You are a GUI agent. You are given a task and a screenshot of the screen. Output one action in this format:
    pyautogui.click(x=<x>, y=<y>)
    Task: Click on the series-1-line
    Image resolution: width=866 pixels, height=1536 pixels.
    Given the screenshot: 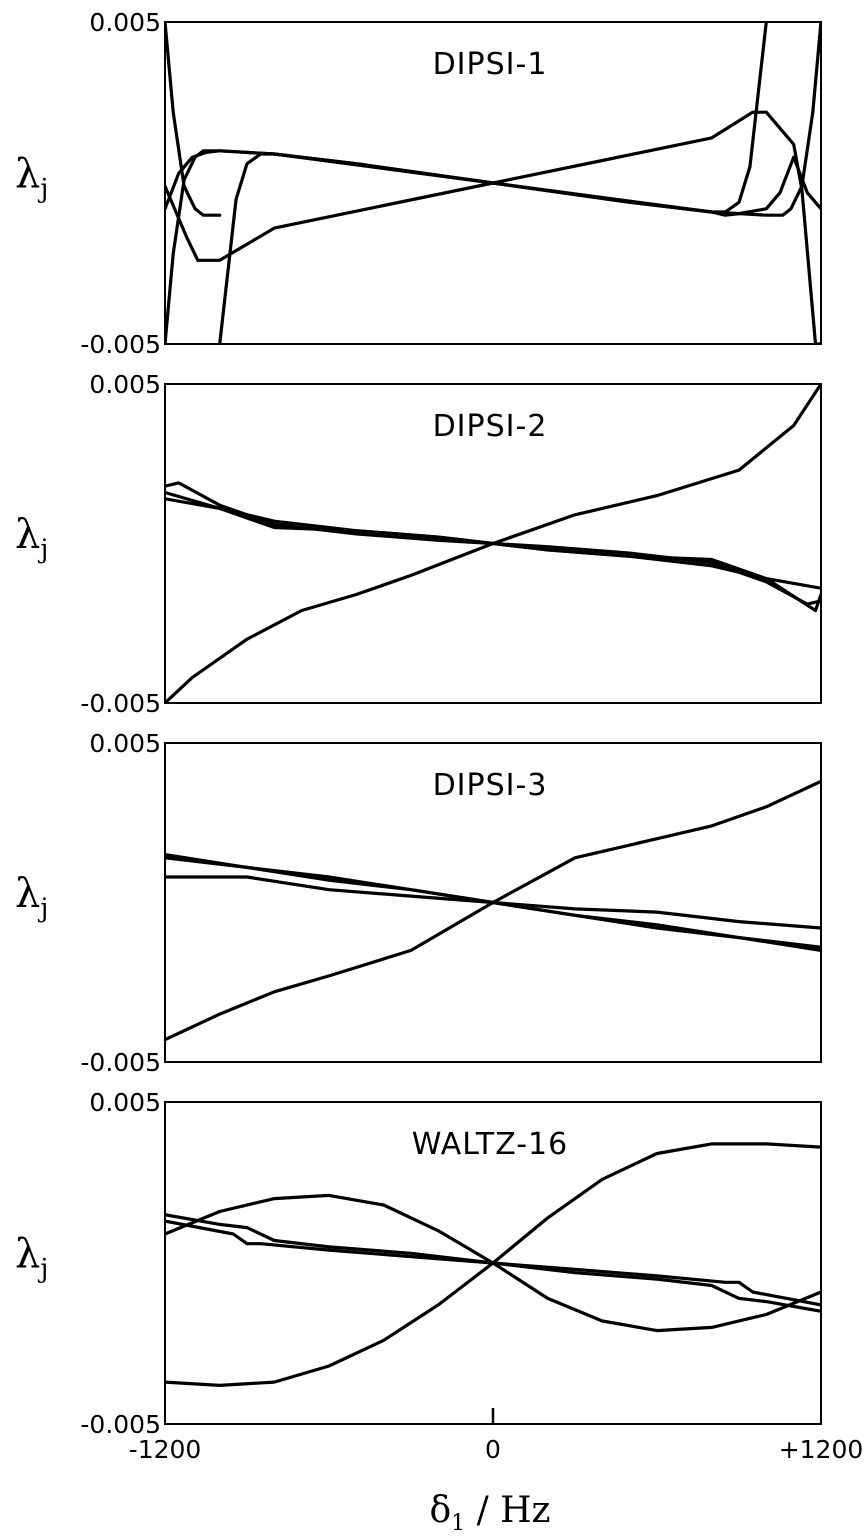 What is the action you would take?
    pyautogui.click(x=493, y=910)
    